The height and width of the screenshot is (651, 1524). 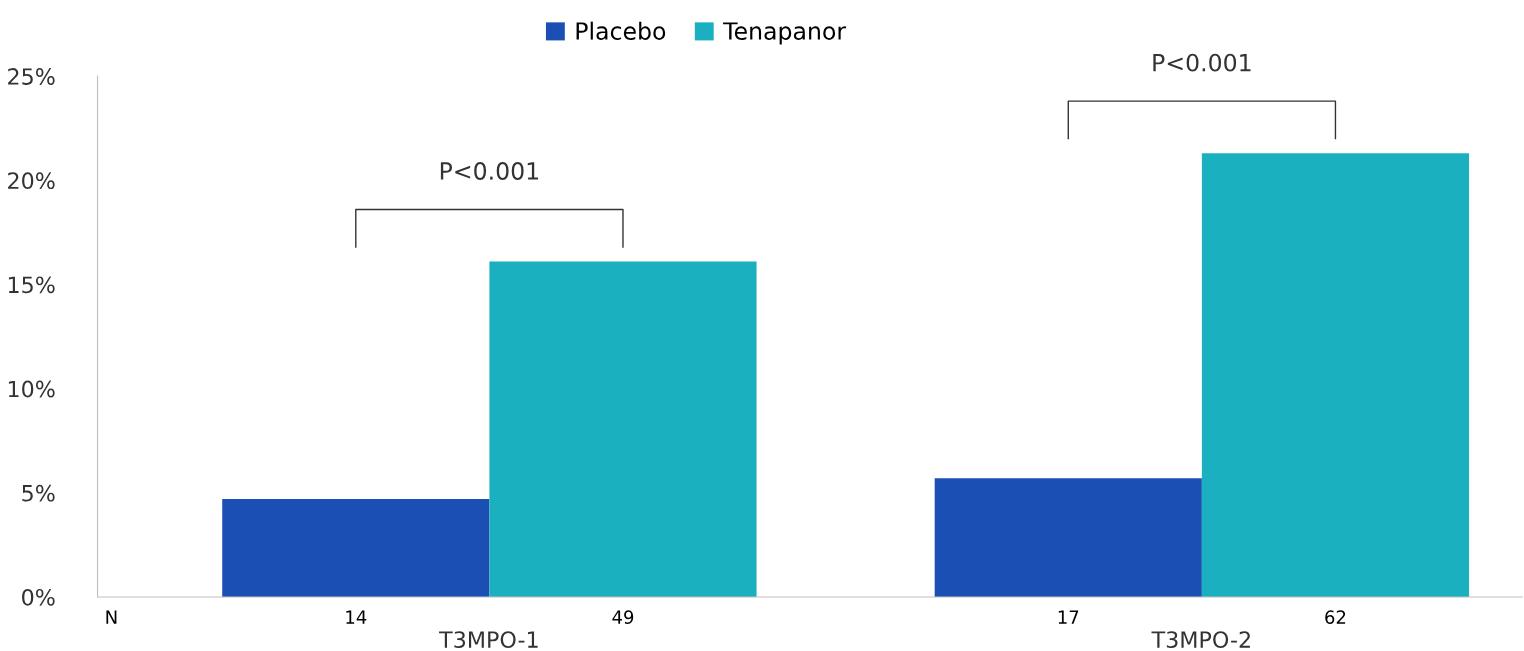 I want to click on annotation: P<0.001, so click(x=489, y=171).